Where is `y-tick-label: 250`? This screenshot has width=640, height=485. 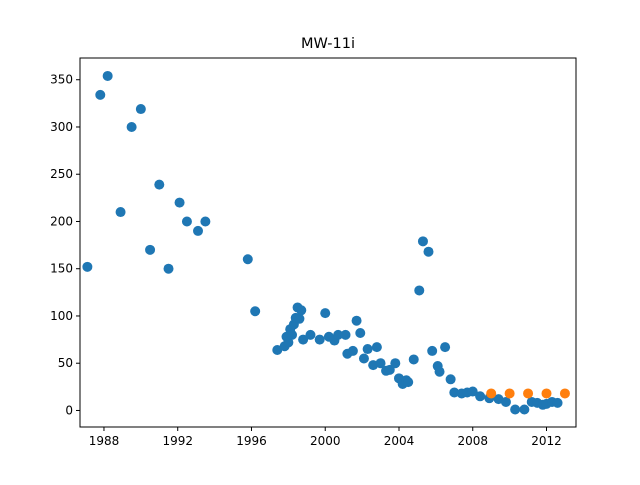
y-tick-label: 250 is located at coordinates (61, 174).